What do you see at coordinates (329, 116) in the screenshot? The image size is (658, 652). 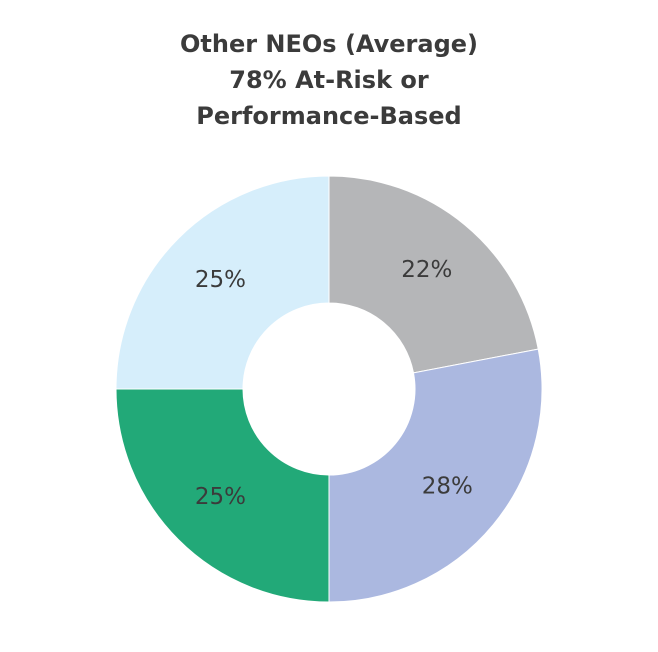 I see `chart-title-line-3: Performance-Based` at bounding box center [329, 116].